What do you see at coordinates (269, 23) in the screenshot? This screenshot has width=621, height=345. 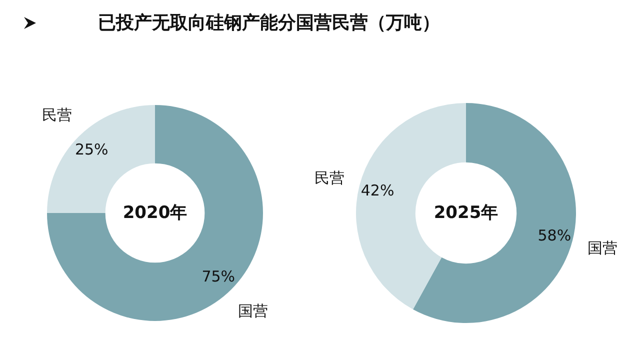 I see `chart-title: 已投产无取向硅钢产能分国营民营（万吨）` at bounding box center [269, 23].